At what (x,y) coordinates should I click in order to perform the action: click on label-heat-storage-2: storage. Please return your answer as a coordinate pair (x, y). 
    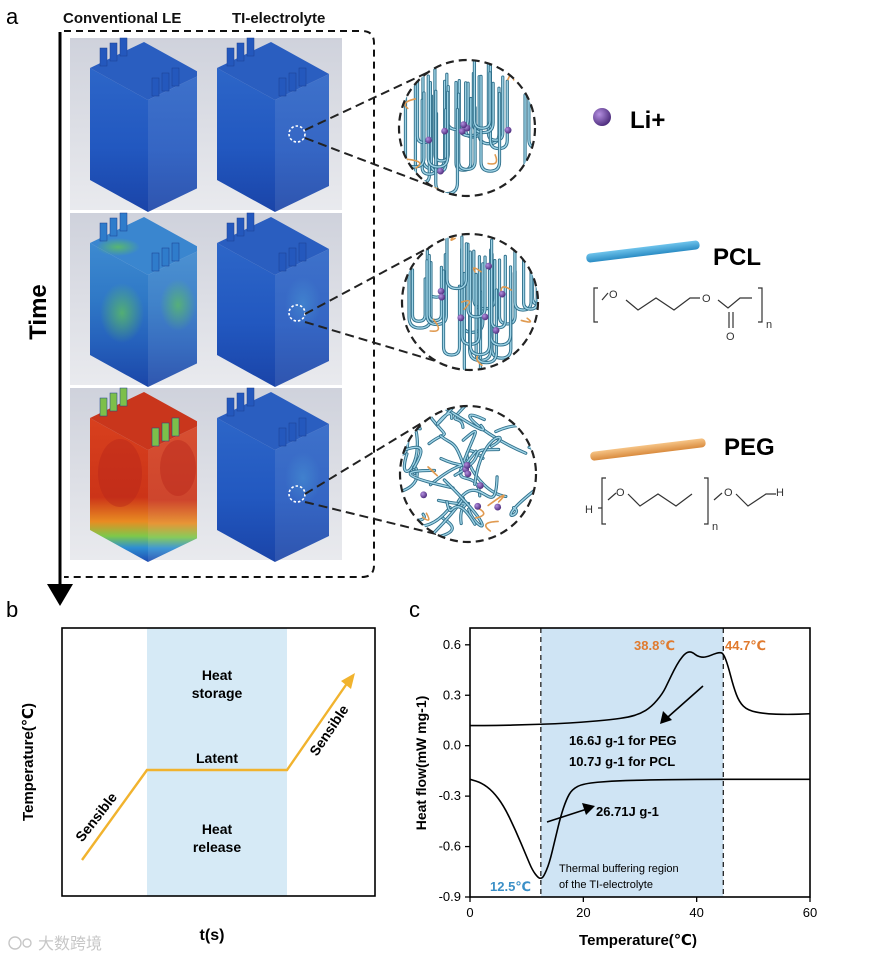
    Looking at the image, I should click on (217, 693).